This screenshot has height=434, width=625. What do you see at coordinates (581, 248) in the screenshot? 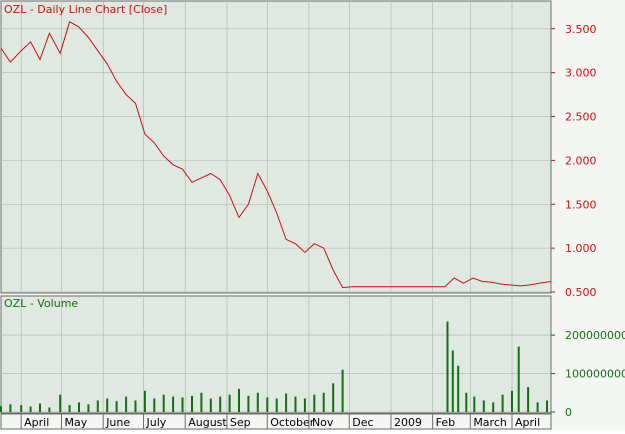
I see `price-tick-label: 1.000` at bounding box center [581, 248].